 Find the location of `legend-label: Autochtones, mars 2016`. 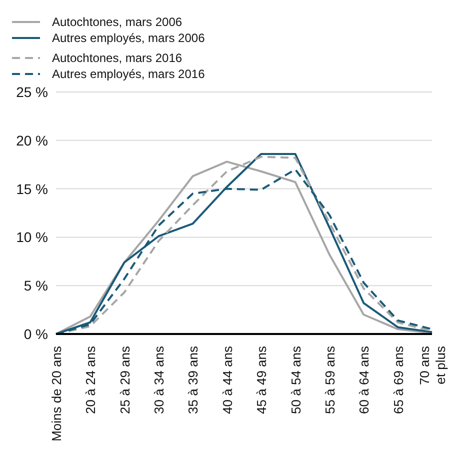

legend-label: Autochtones, mars 2016 is located at coordinates (117, 58).